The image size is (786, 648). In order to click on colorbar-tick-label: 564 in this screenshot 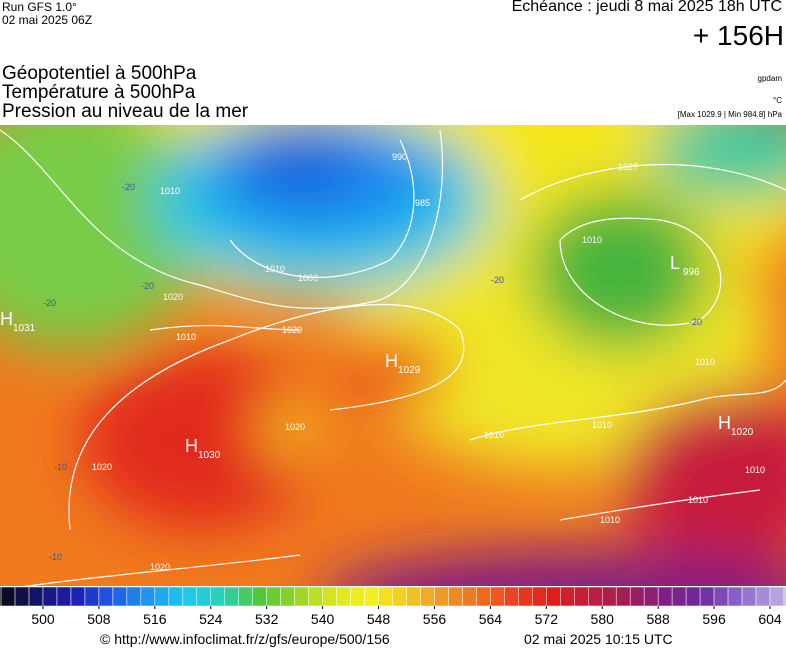, I will do `click(491, 619)`.